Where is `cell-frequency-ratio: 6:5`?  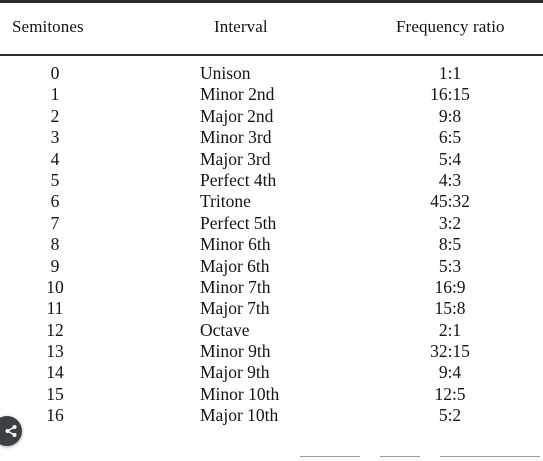 cell-frequency-ratio: 6:5 is located at coordinates (450, 137).